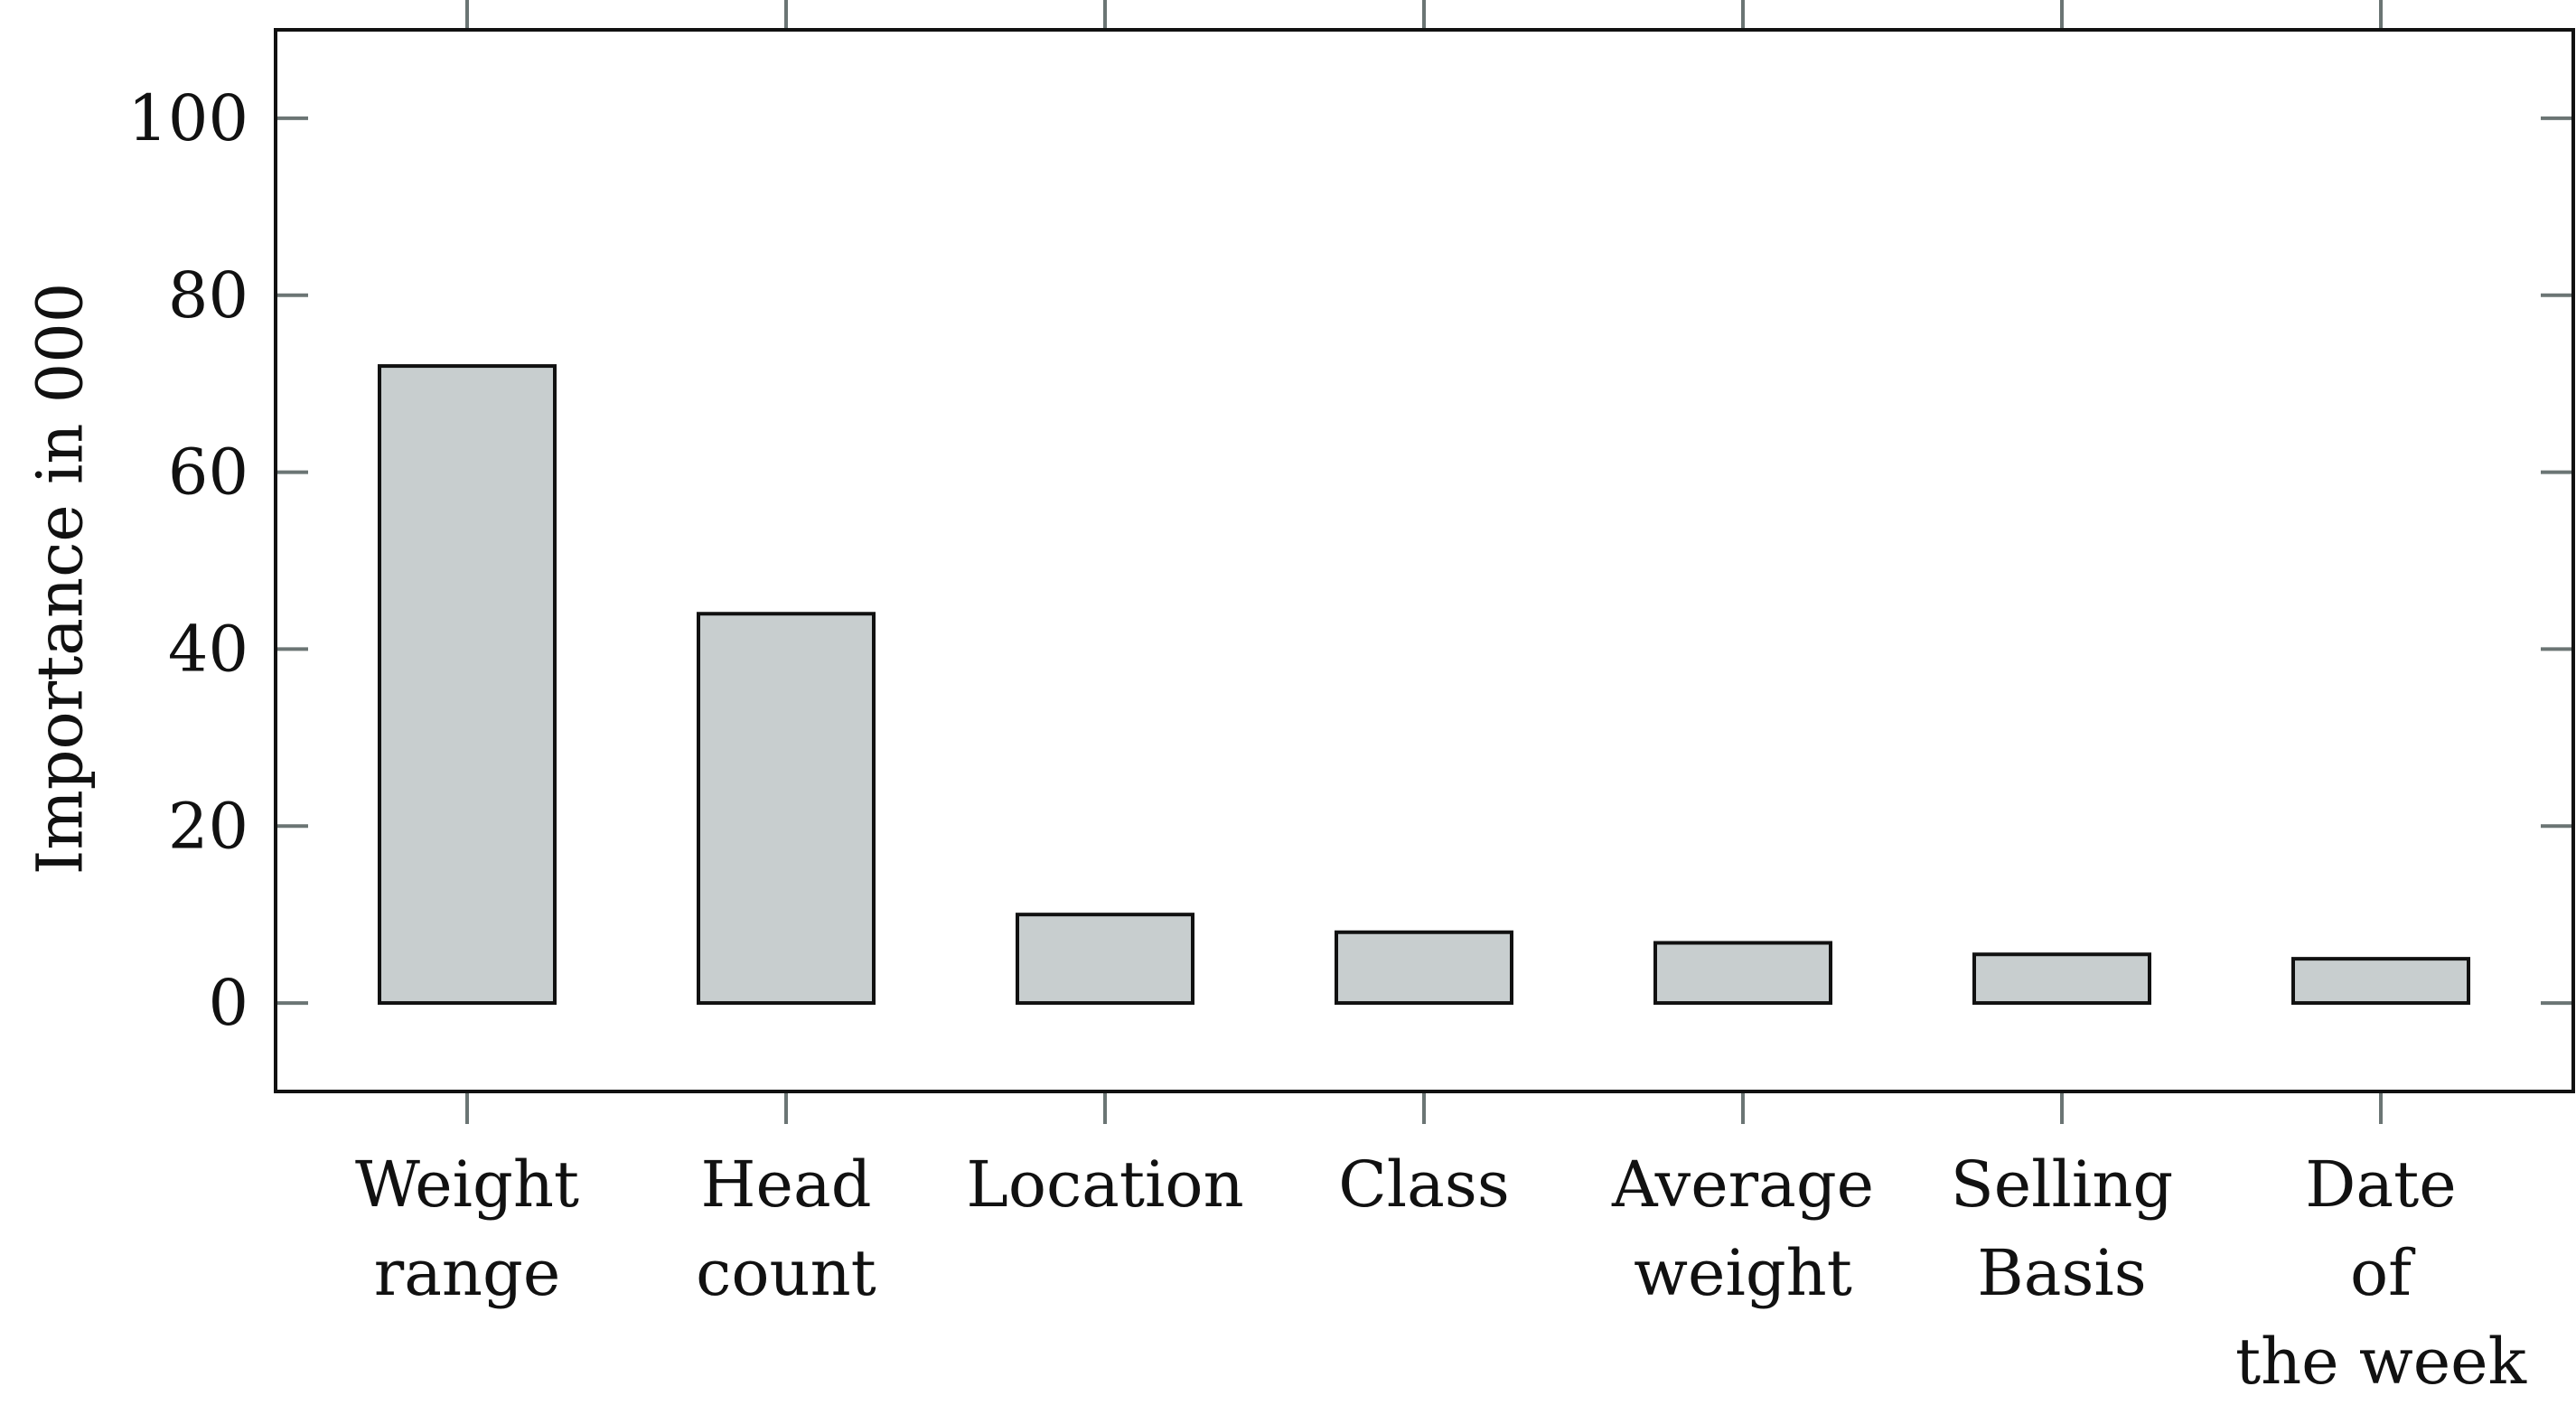 The image size is (2576, 1405). Describe the element at coordinates (467, 1184) in the screenshot. I see `x-category-label-line: Weight` at that location.